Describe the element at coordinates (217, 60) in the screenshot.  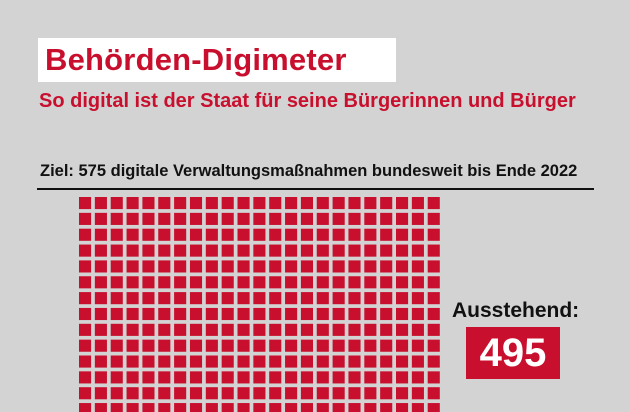
I see `title-box: Behörden-Digimeter` at that location.